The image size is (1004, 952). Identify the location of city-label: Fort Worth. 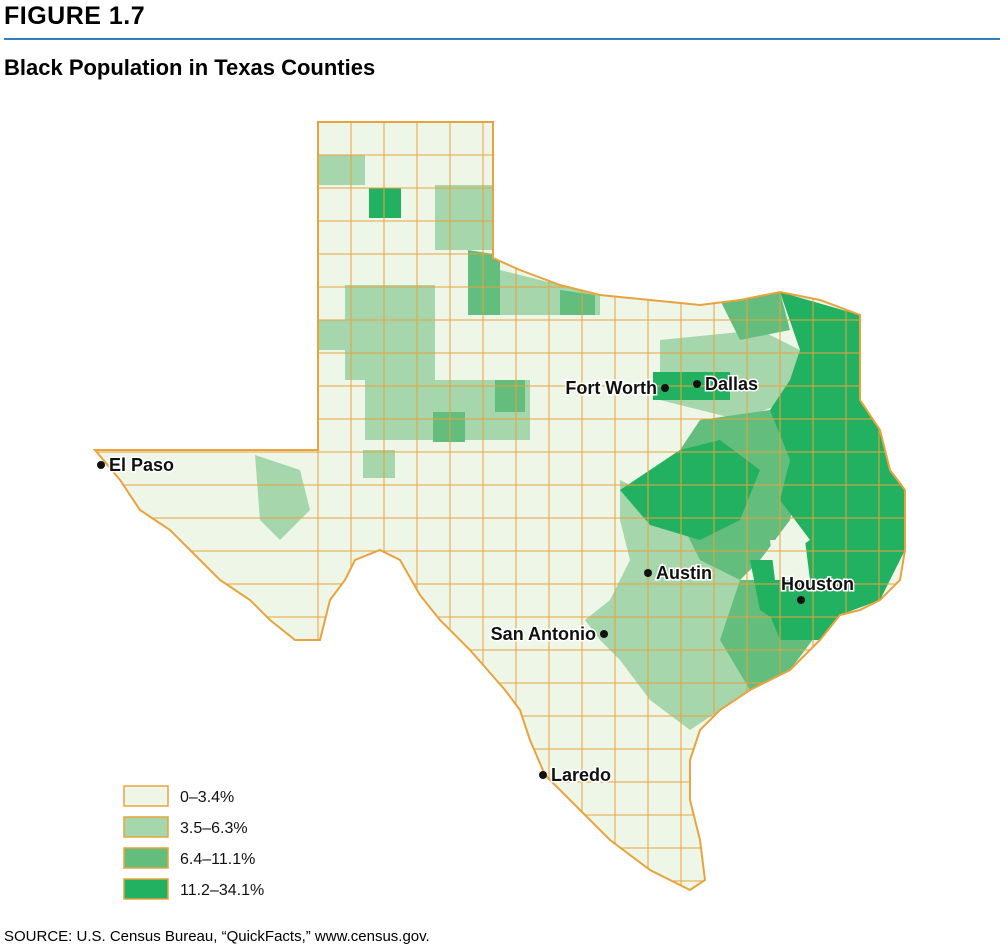
(611, 388).